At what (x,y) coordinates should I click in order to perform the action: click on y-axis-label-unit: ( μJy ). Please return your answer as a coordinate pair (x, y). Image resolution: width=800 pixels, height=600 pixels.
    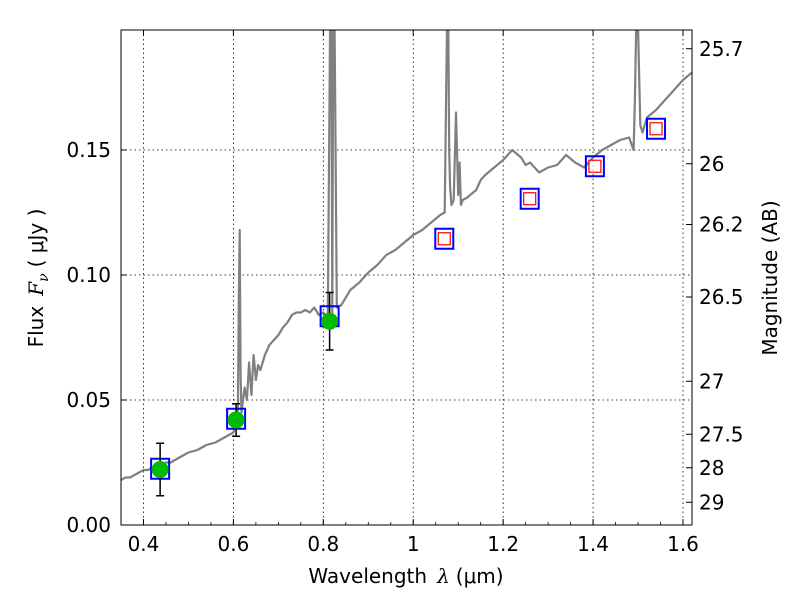
    Looking at the image, I should click on (36, 238).